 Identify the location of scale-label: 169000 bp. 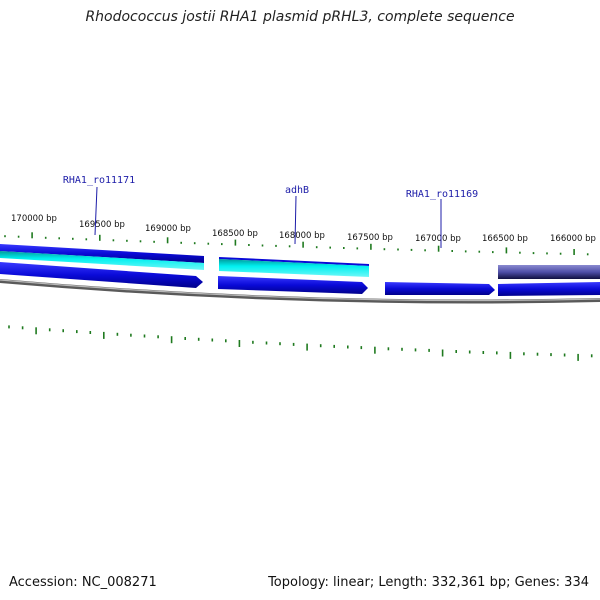
(168, 229).